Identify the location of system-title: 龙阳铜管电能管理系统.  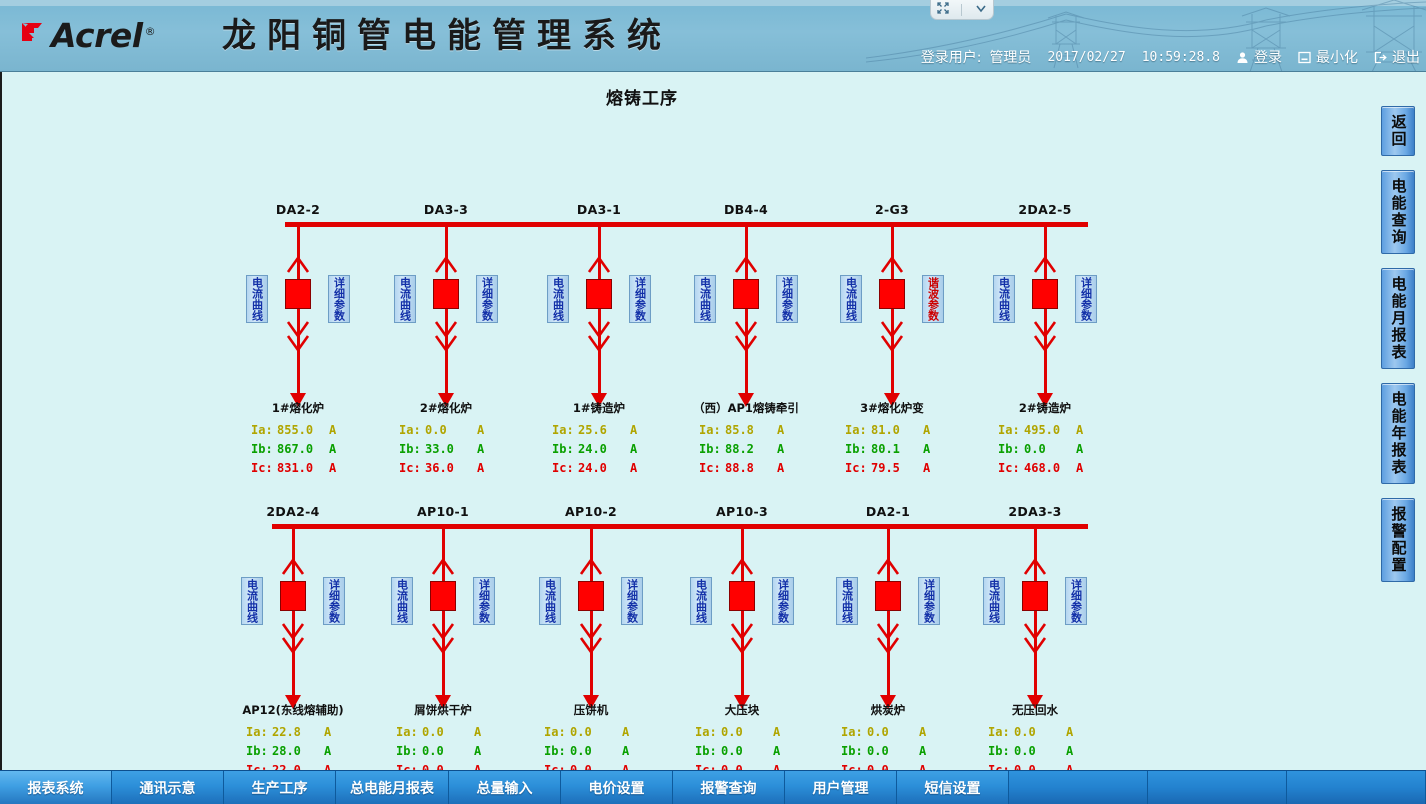
(447, 36).